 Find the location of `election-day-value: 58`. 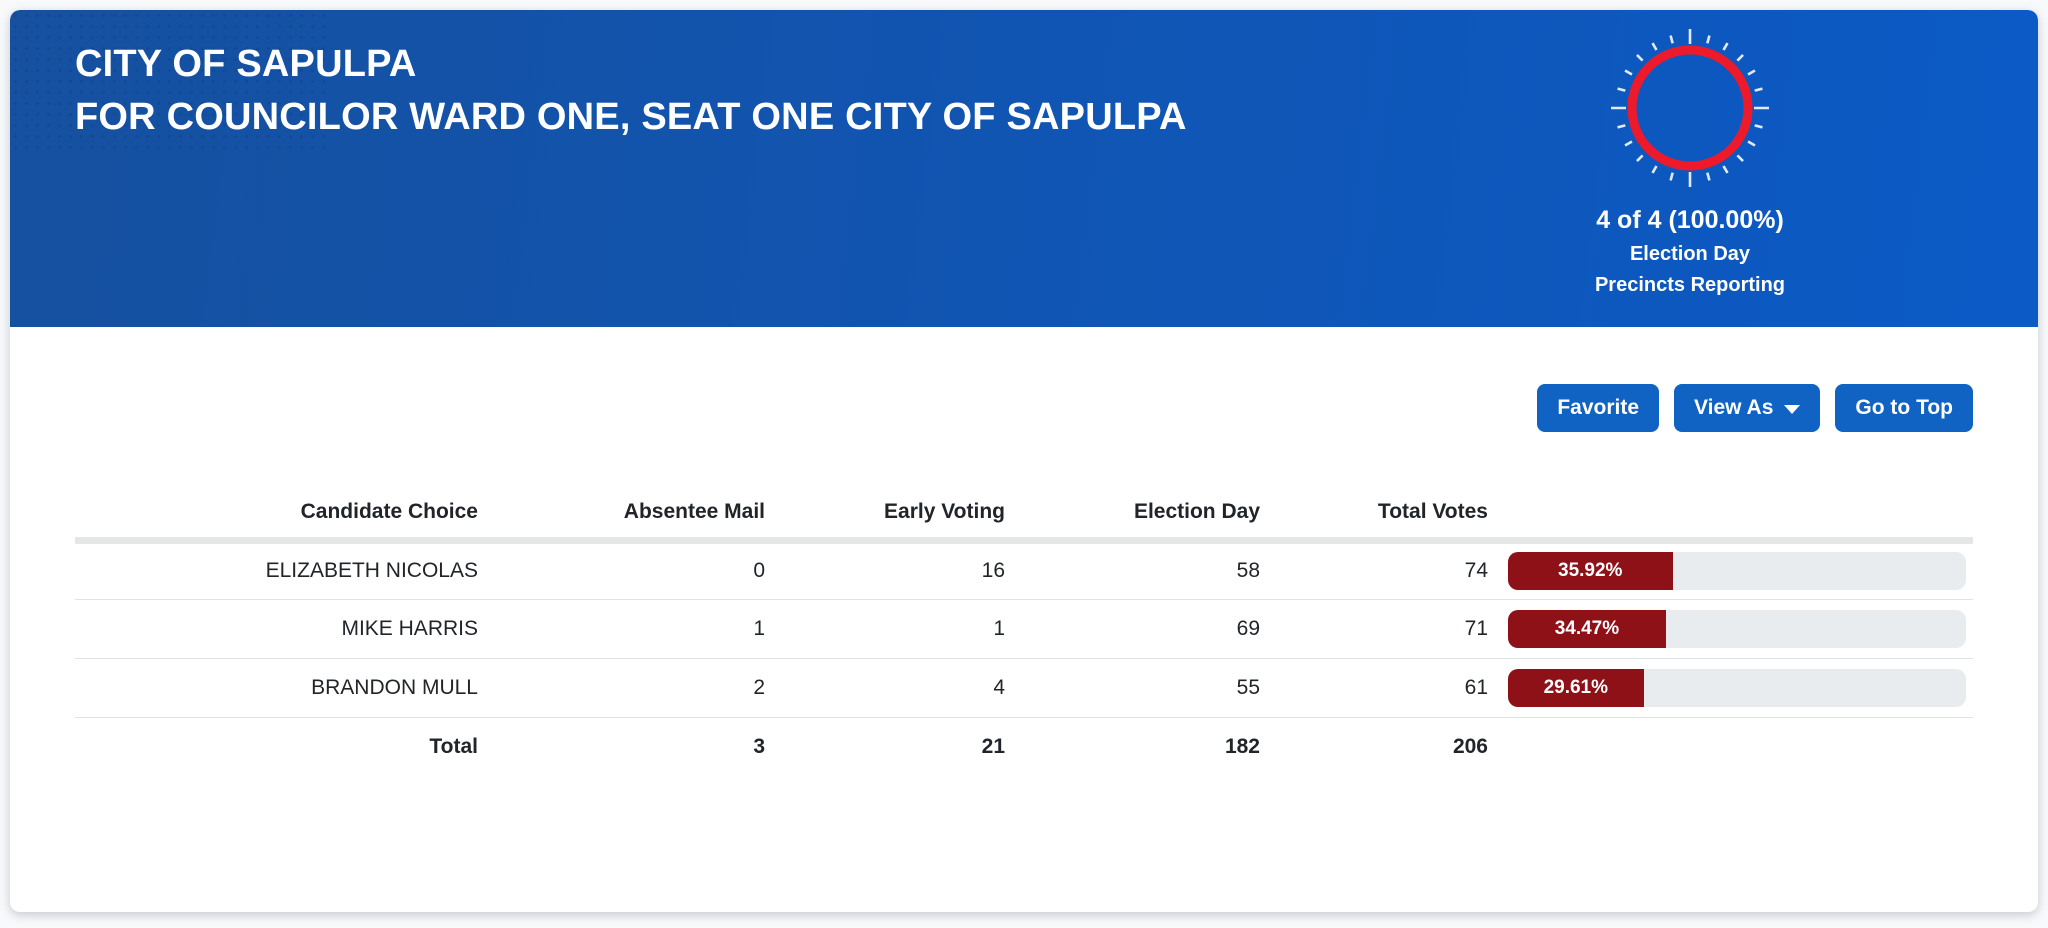

election-day-value: 58 is located at coordinates (1248, 570).